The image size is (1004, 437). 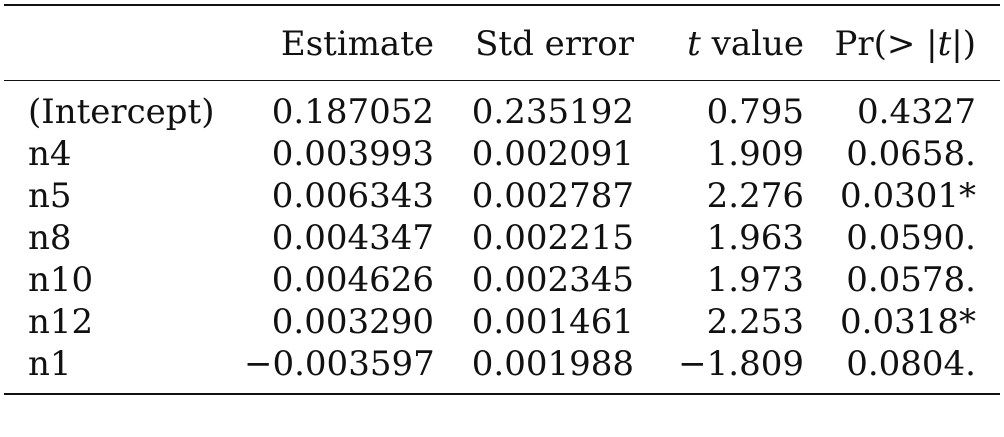 I want to click on row-term: n4, so click(x=50, y=154).